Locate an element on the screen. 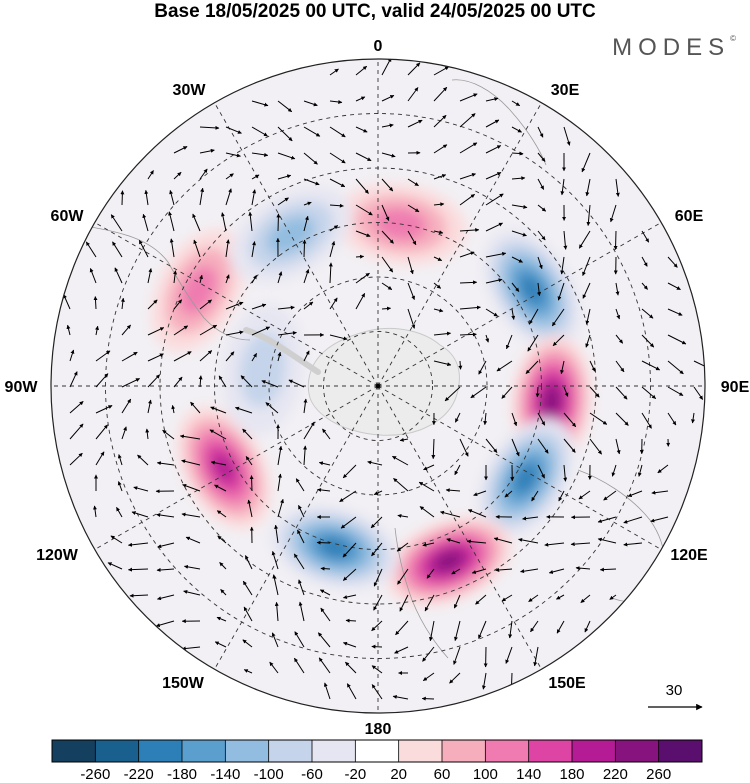 This screenshot has height=783, width=750. lon-label-120e: 120E is located at coordinates (689, 555).